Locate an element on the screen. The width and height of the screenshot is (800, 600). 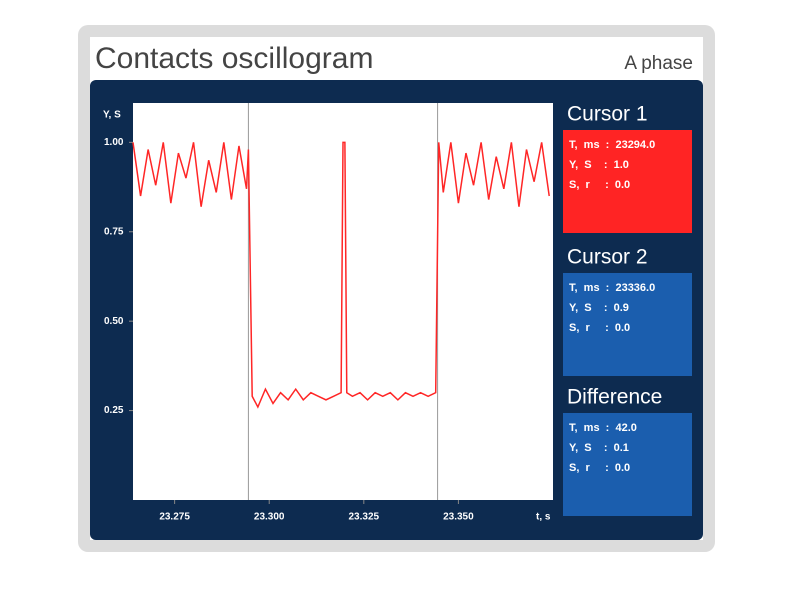
panel-line: Y, S : 1.0 is located at coordinates (599, 165).